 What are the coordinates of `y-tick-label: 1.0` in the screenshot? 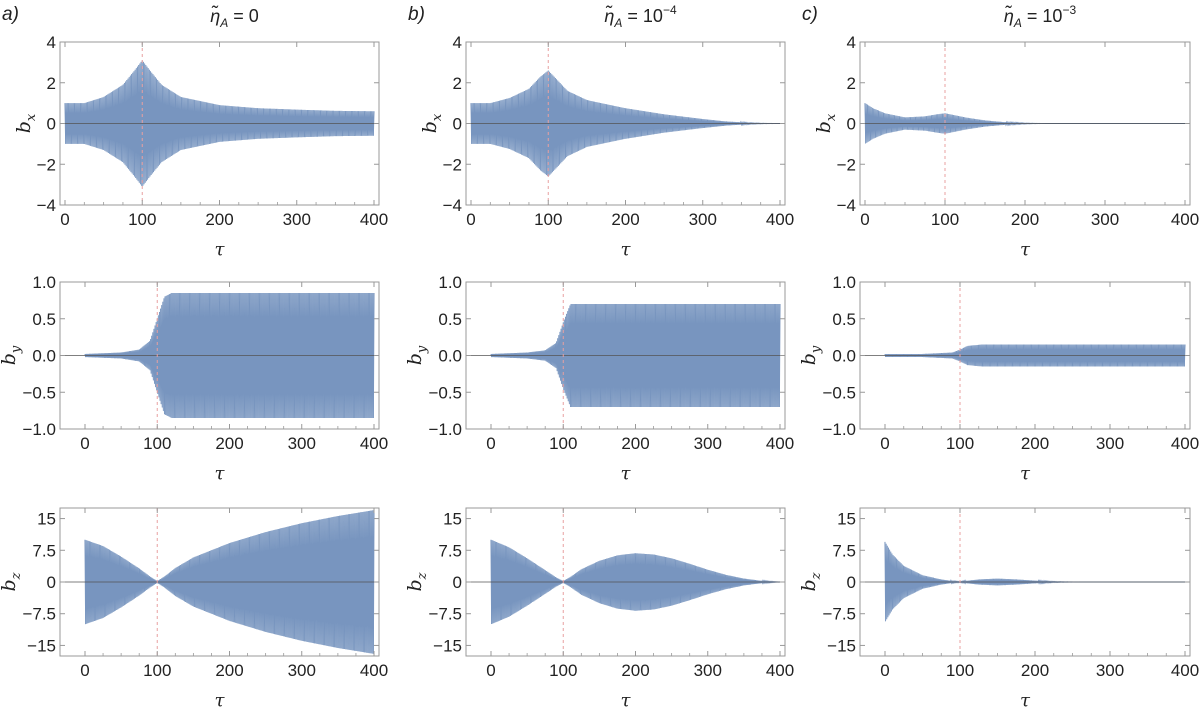 It's located at (450, 282).